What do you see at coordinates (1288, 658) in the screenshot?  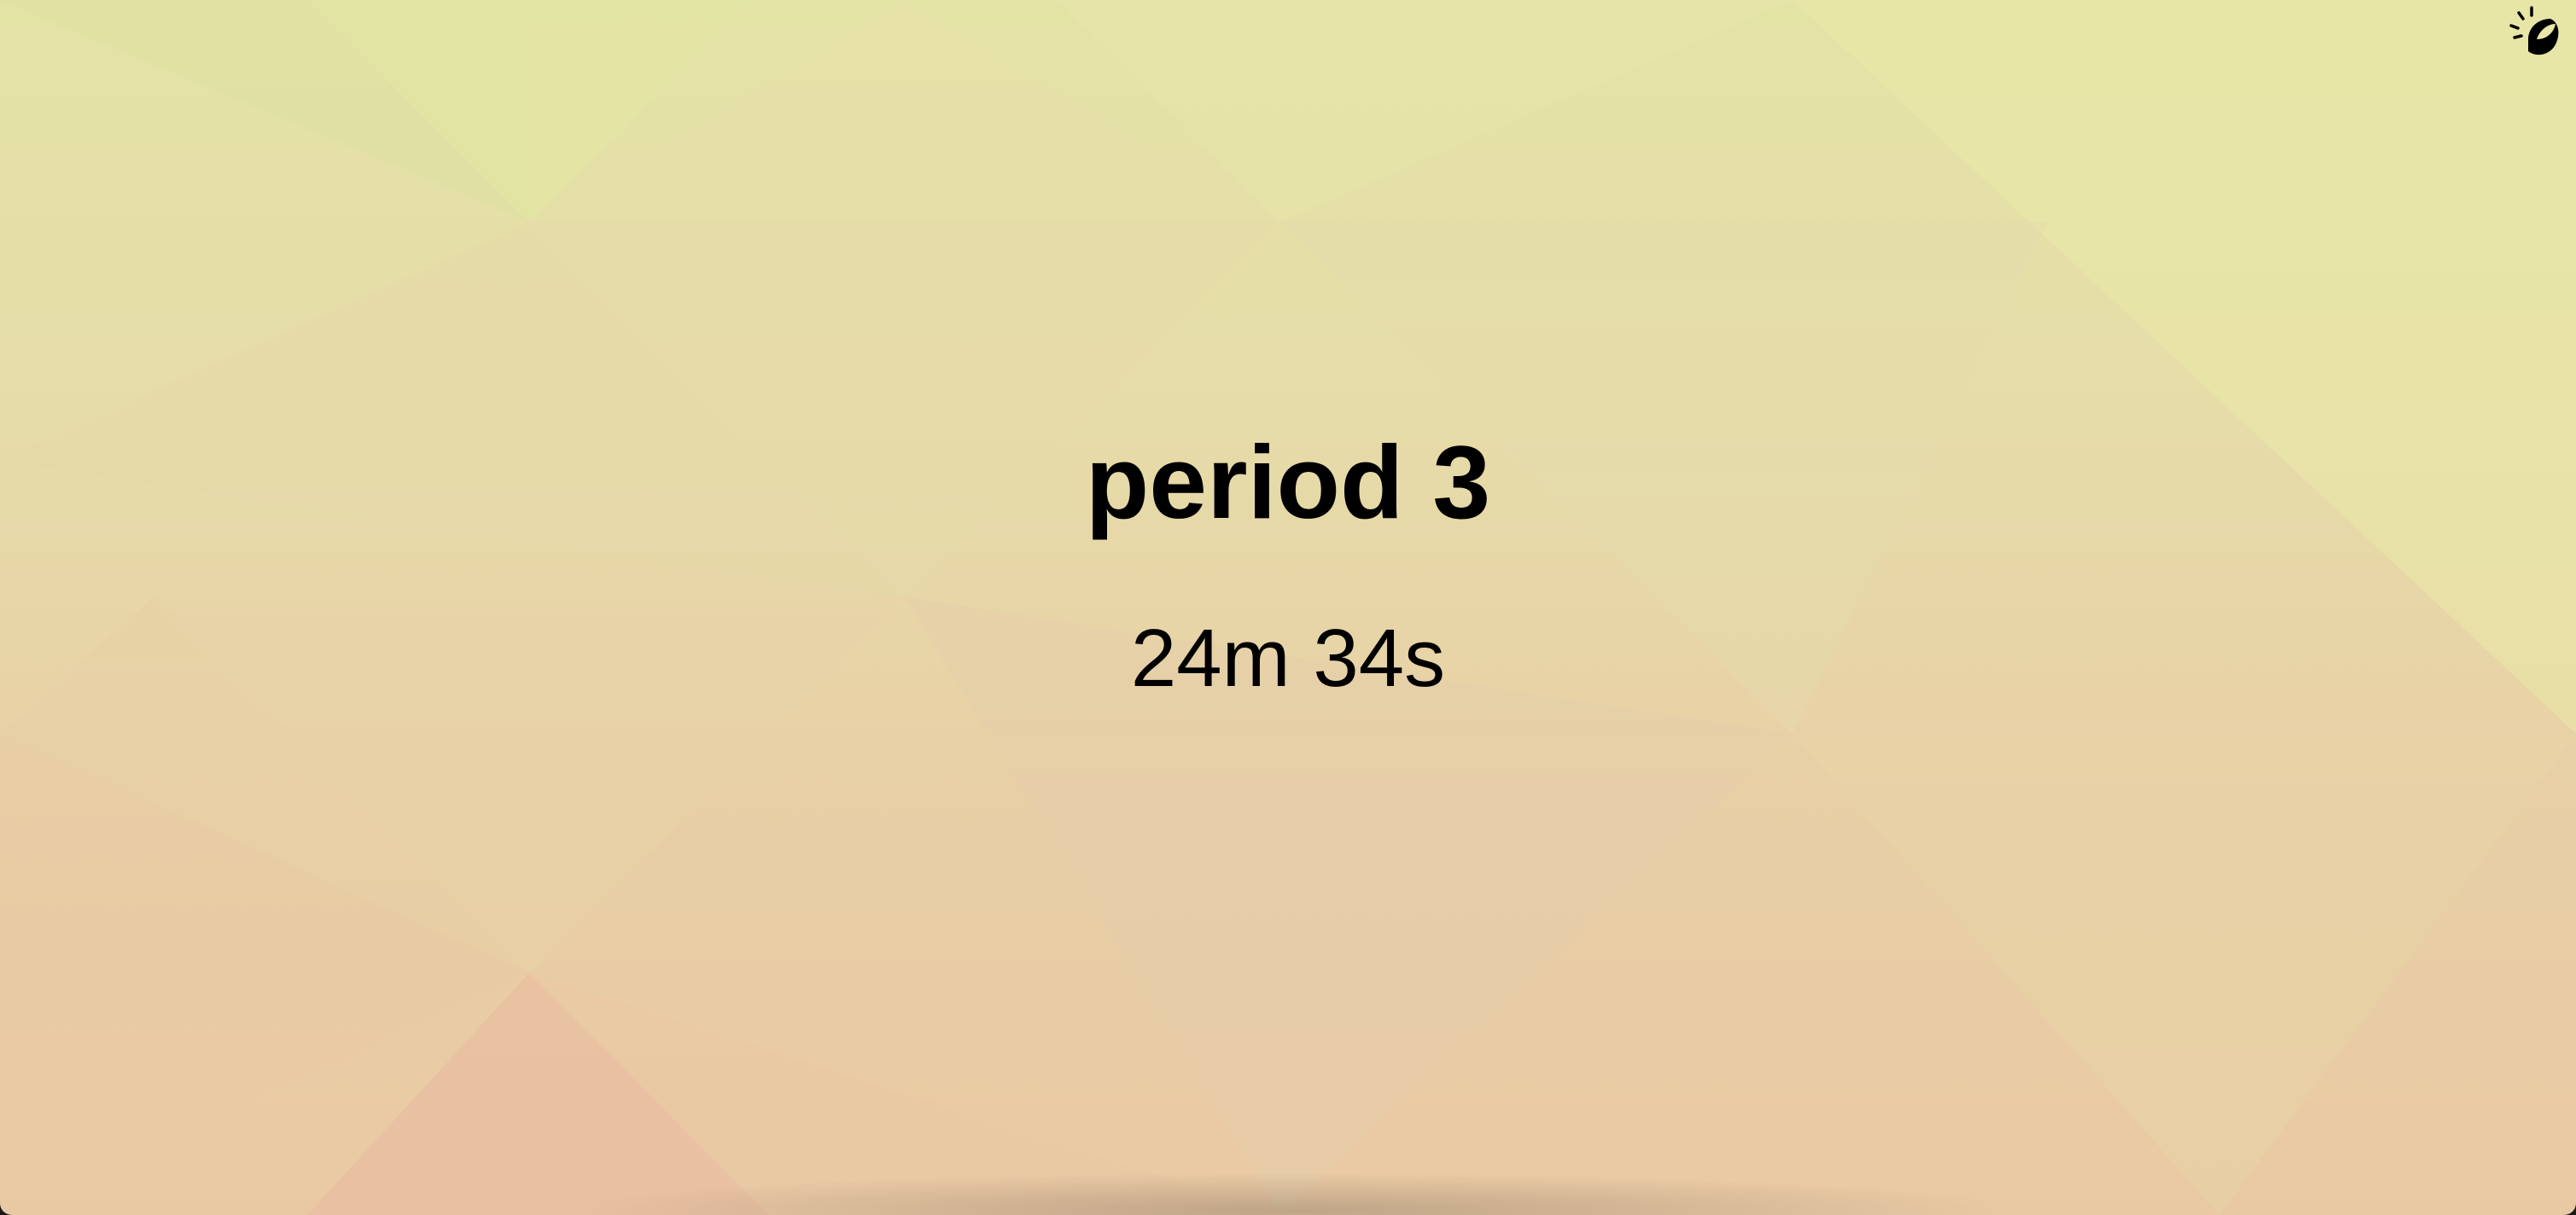 I see `time-remaining: 24m 34s` at bounding box center [1288, 658].